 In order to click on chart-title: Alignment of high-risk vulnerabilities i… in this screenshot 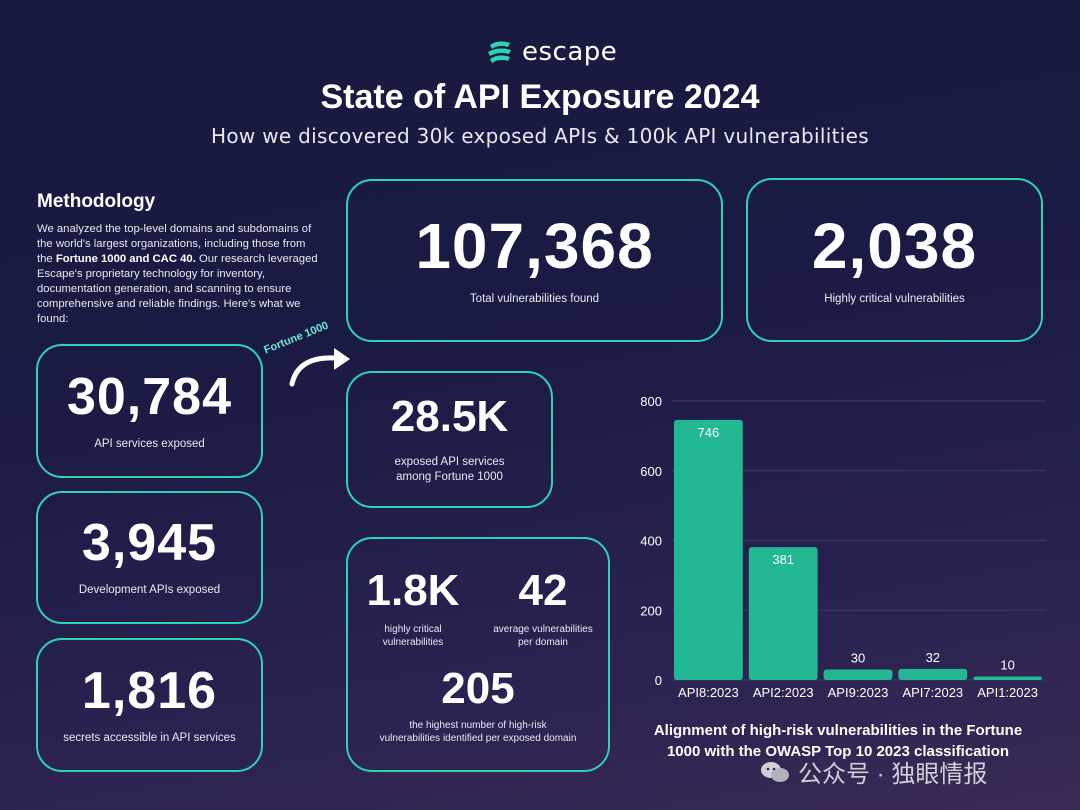, I will do `click(838, 741)`.